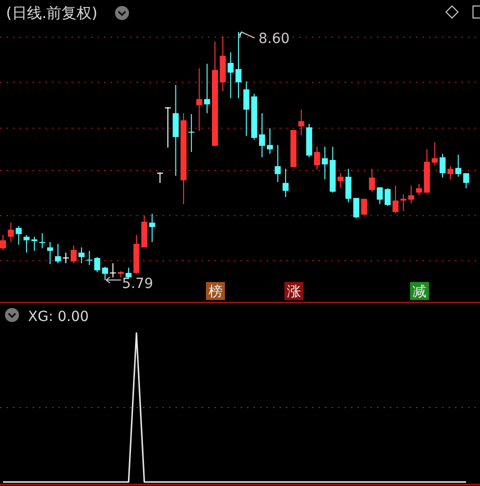  I want to click on text: 涨, so click(293, 292).